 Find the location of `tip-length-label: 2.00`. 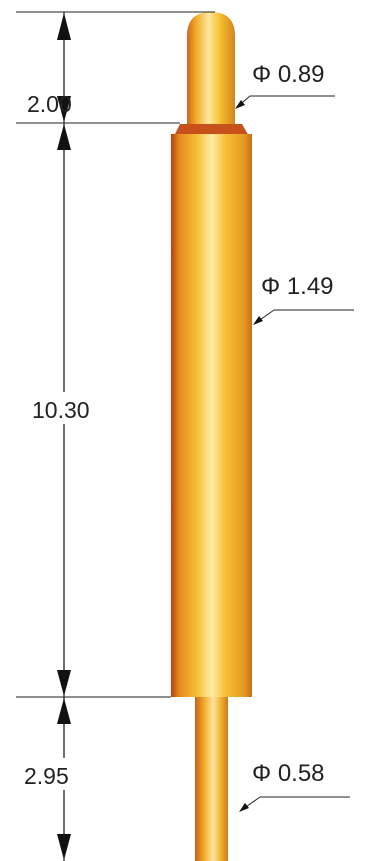

tip-length-label: 2.00 is located at coordinates (49, 104).